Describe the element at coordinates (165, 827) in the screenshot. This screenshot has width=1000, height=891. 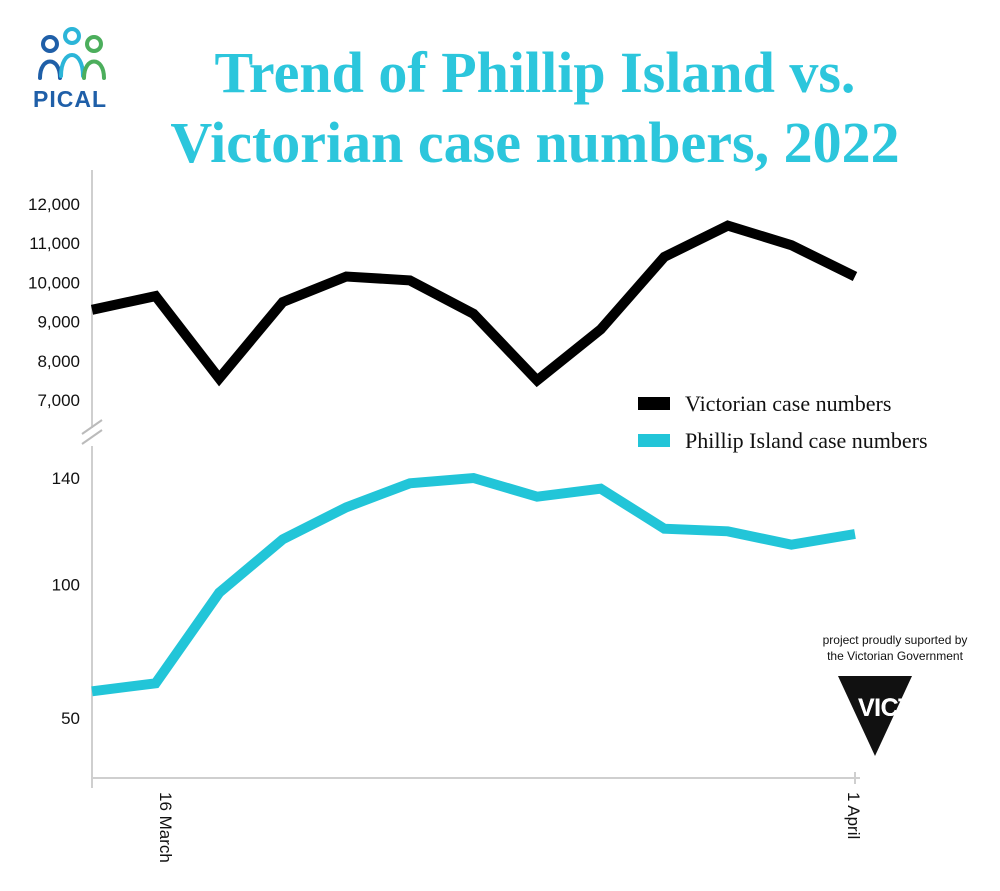
I see `x-tick-label-0: 16 March` at that location.